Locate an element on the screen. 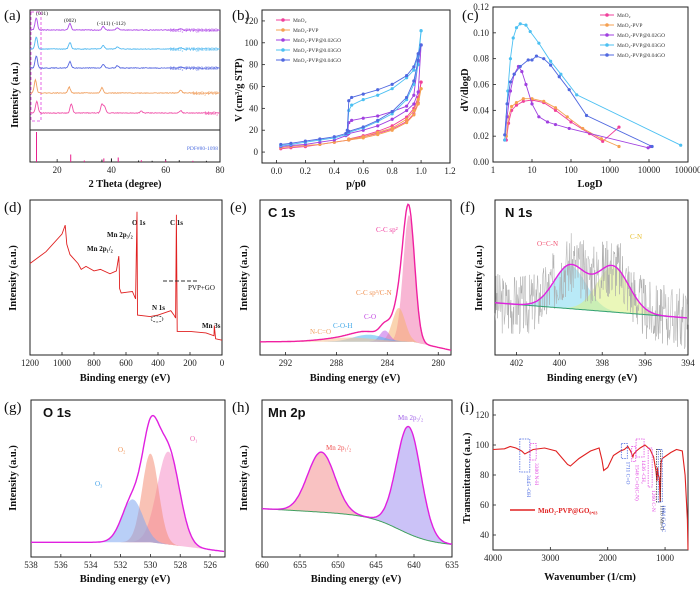 The width and height of the screenshot is (700, 590). f-xtick-label: 394 is located at coordinates (688, 363).